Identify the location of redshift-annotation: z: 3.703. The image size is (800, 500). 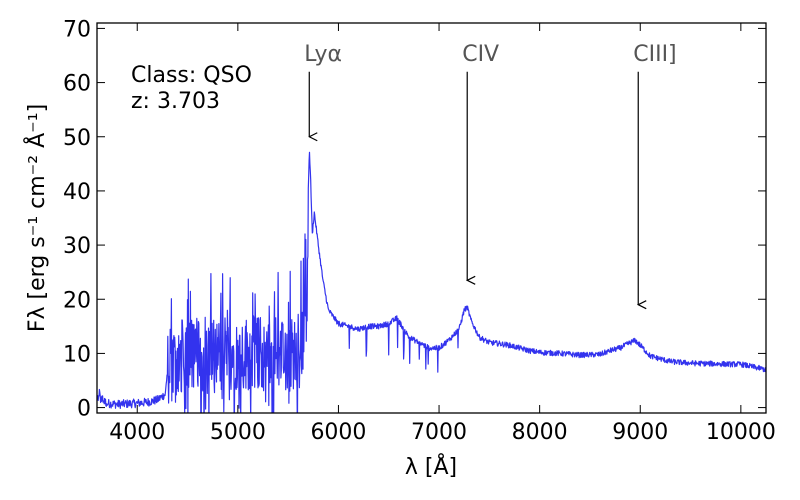
(175, 101).